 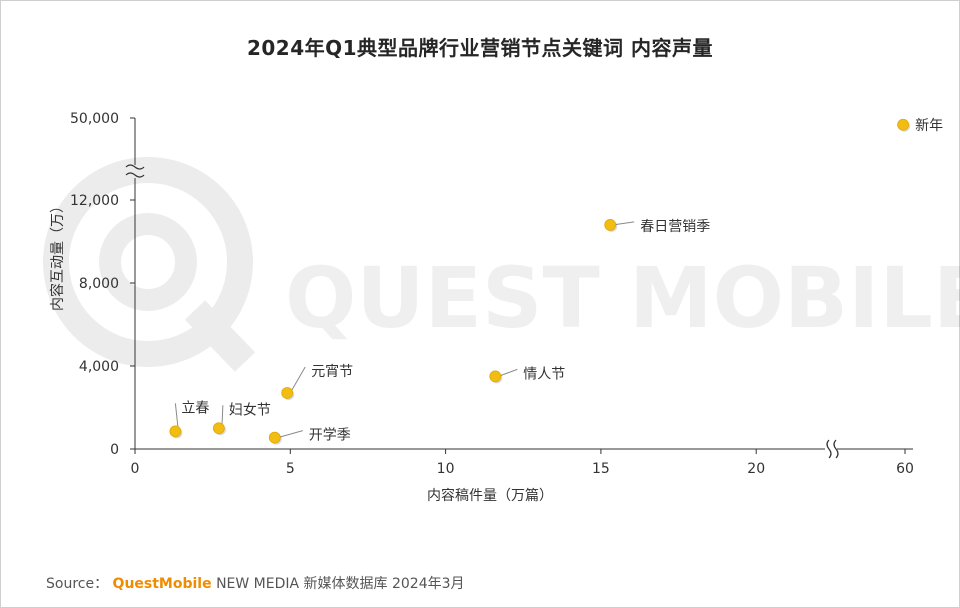 What do you see at coordinates (601, 469) in the screenshot?
I see `x-tick-label: 15` at bounding box center [601, 469].